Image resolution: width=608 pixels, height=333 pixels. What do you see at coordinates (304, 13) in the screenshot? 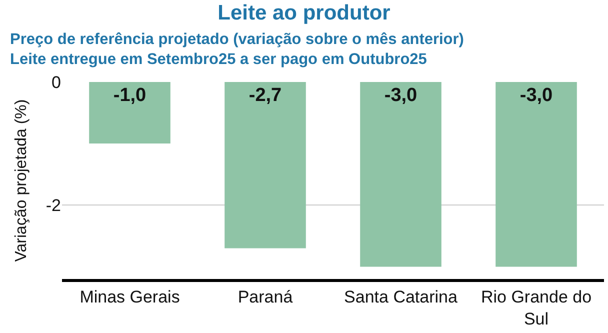
I see `chart-title: Leite ao produtor` at bounding box center [304, 13].